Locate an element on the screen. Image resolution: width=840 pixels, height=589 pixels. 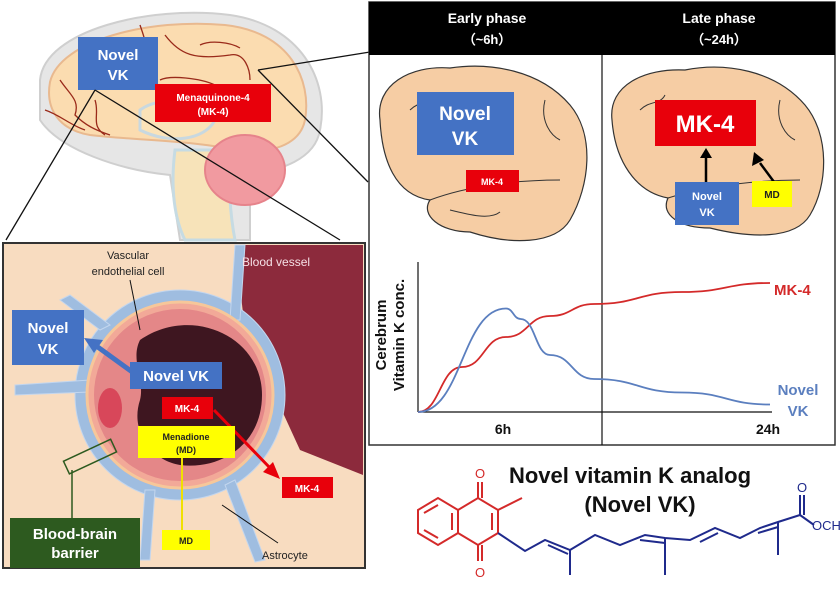
novel-vk-in-label: Novel VK is located at coordinates (176, 376).